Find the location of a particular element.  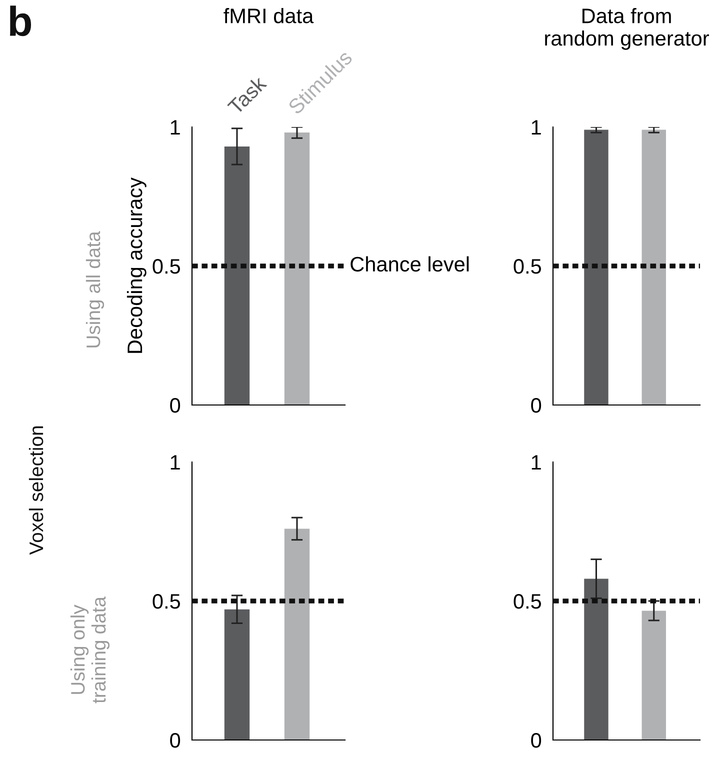

ref-line-label: Chance level is located at coordinates (409, 264).